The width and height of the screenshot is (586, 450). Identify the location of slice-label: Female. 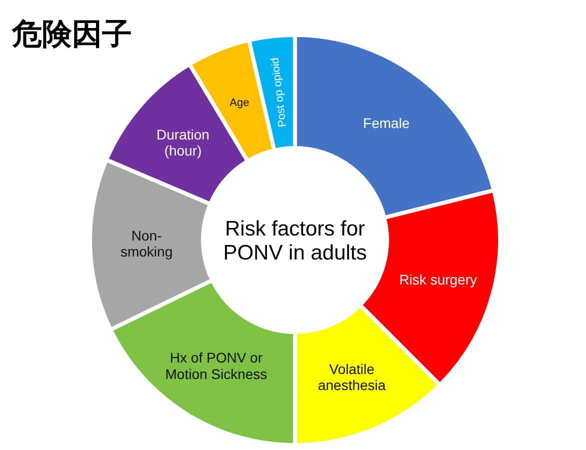
(386, 122).